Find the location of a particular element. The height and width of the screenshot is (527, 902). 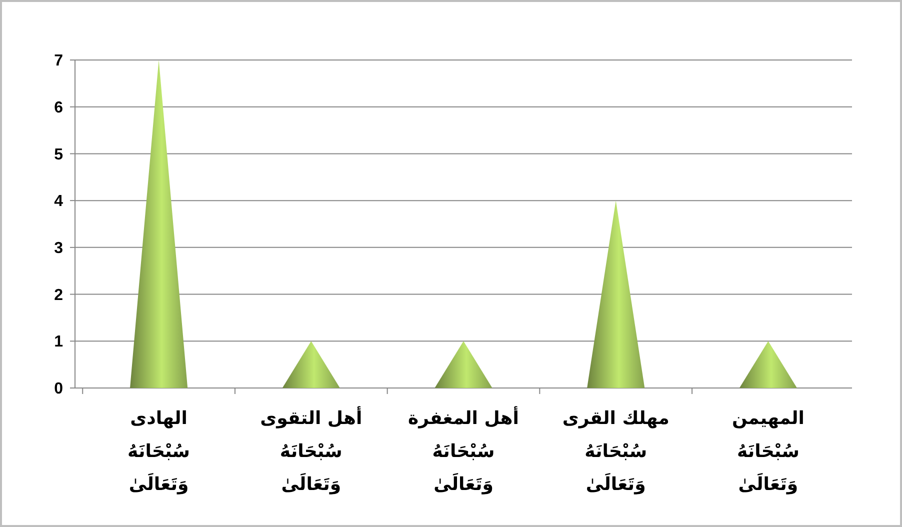

x-tick-label: المهيمن سُبْحَانَهُ وَتَعَالَىٰ is located at coordinates (768, 451).